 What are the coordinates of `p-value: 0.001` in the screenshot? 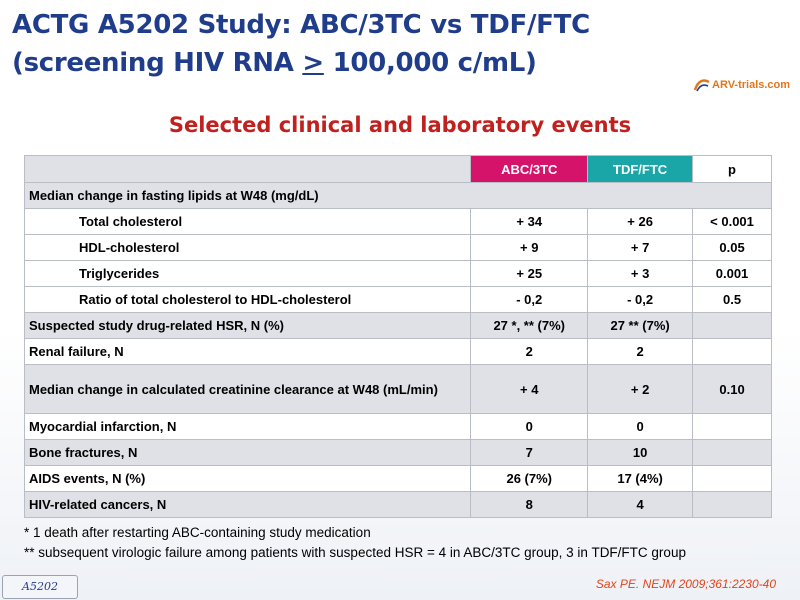 It's located at (732, 273).